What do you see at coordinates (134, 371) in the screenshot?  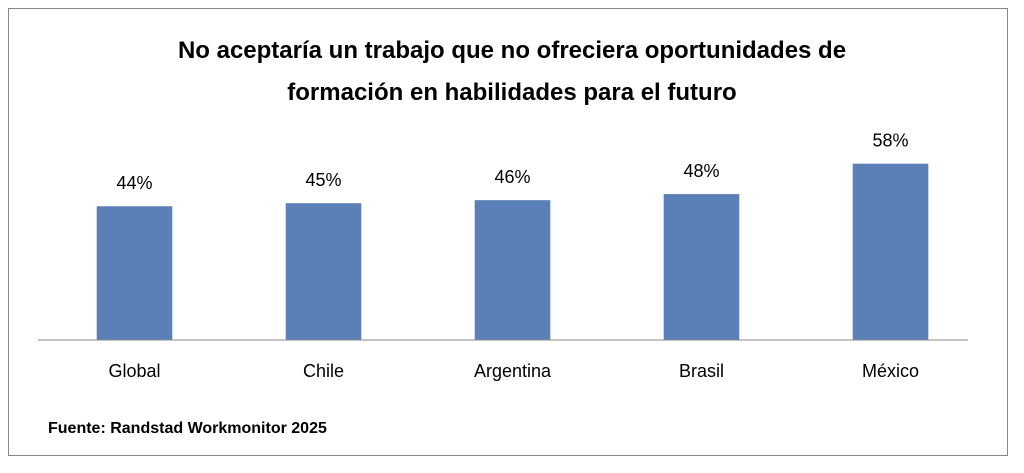 I see `x-tick-label: Global` at bounding box center [134, 371].